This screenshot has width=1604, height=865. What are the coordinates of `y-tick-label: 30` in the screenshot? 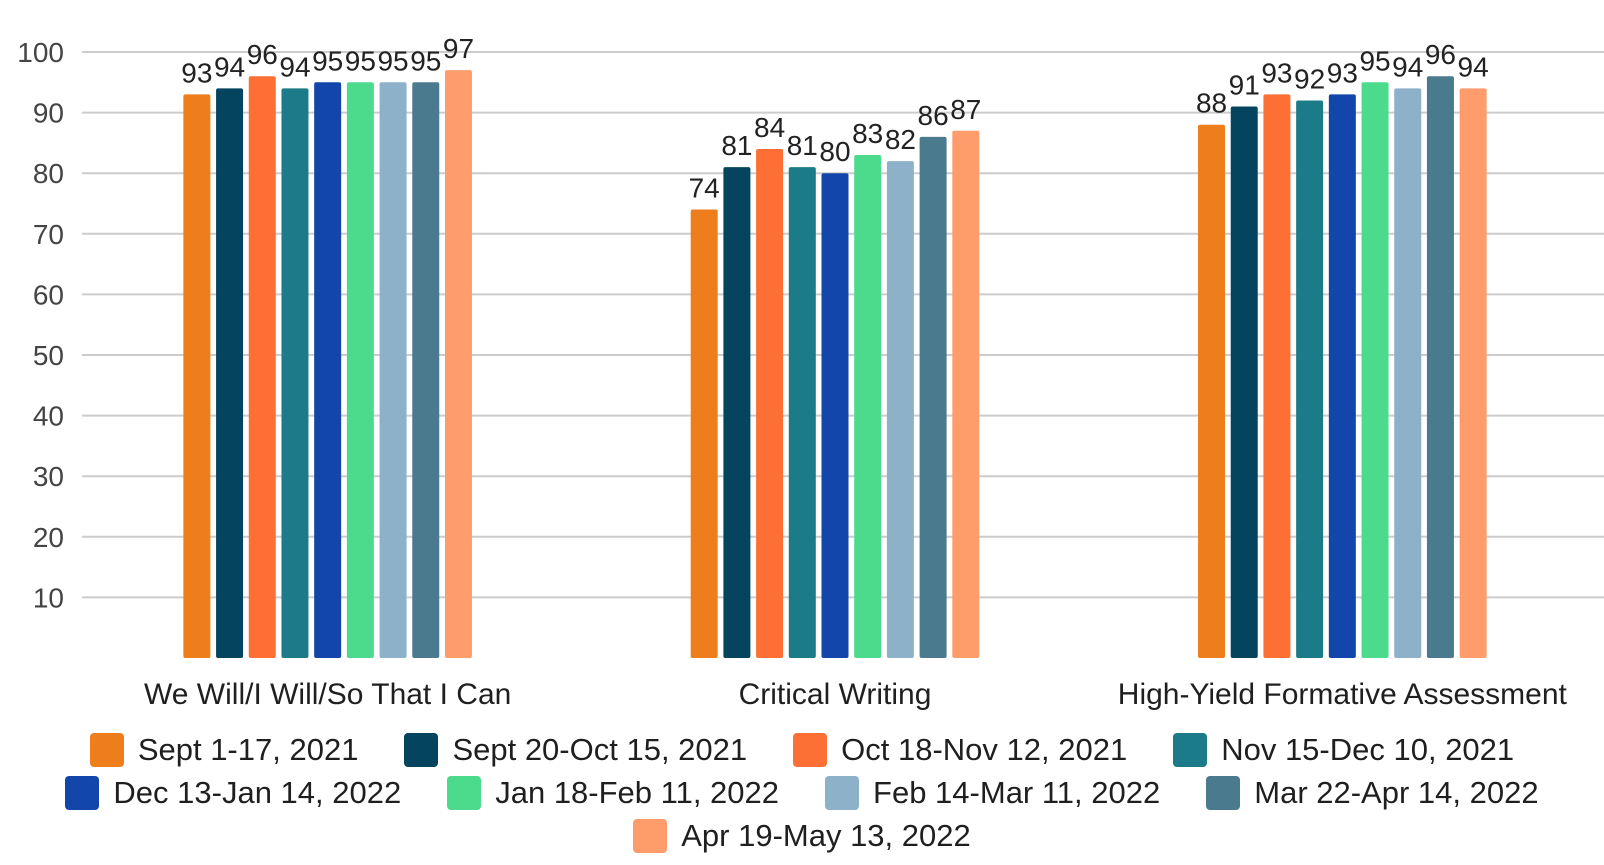 It's located at (48, 476).